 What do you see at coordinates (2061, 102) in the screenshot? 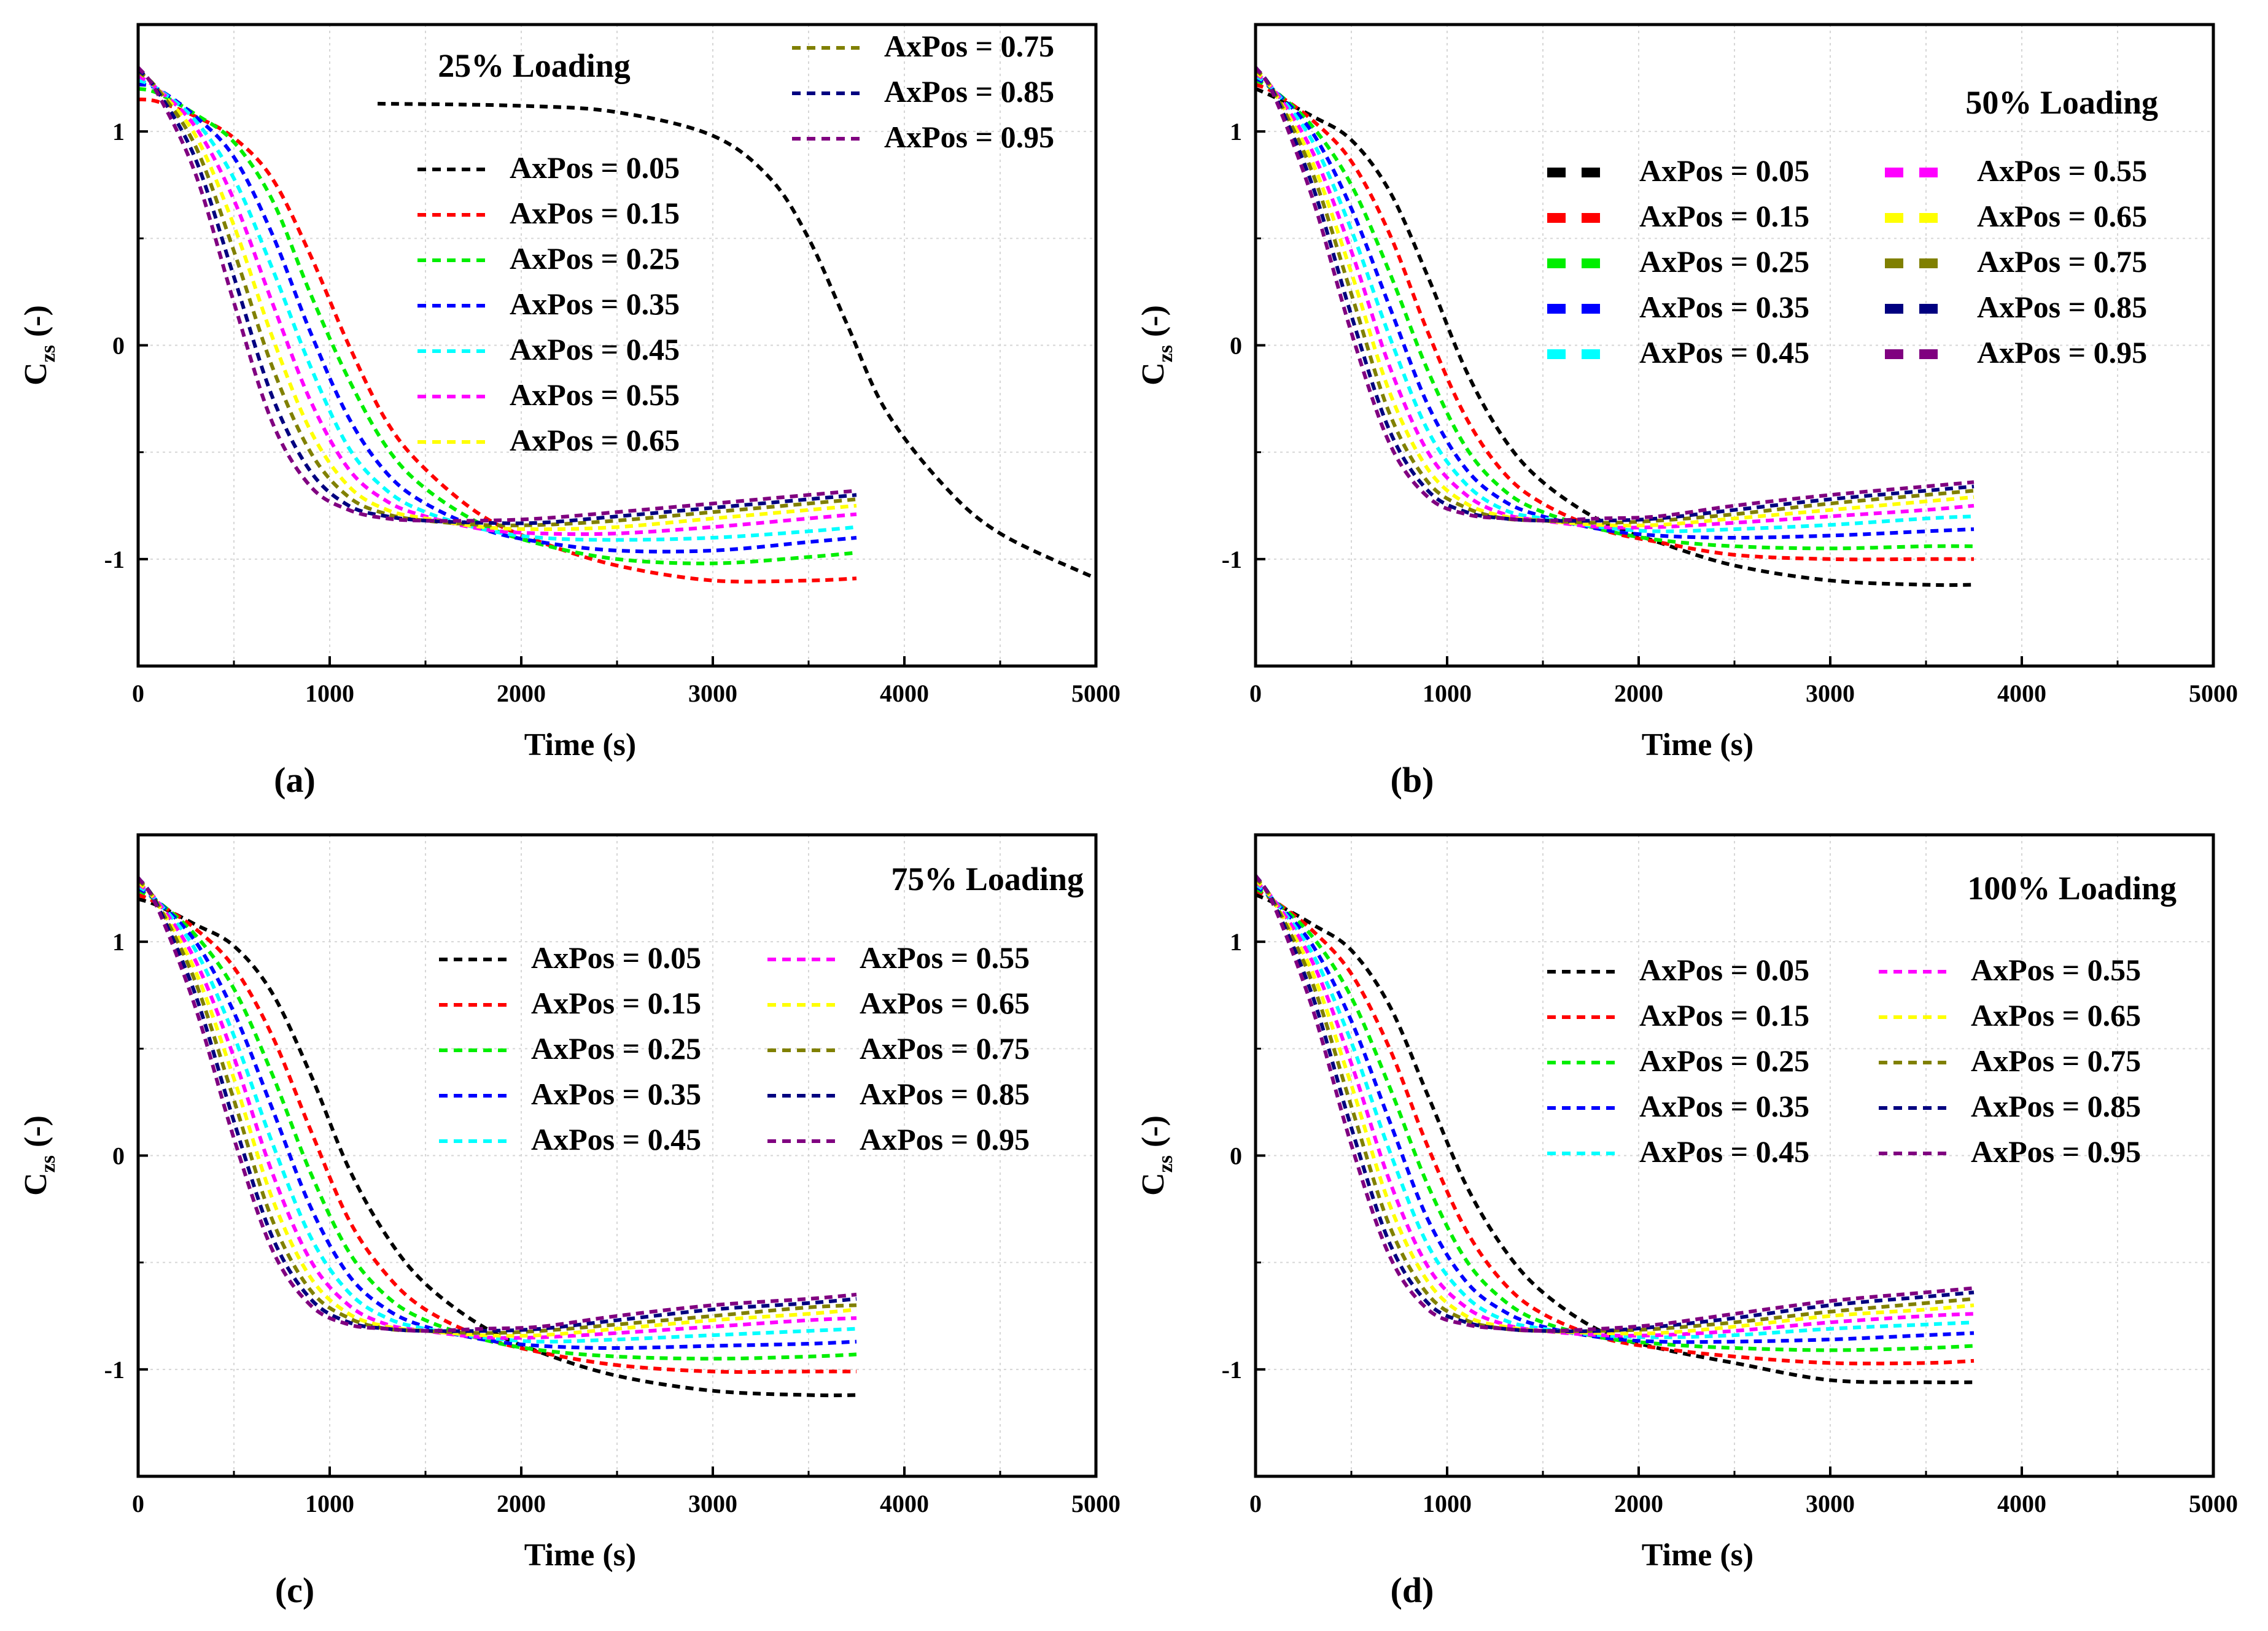
I see `chart-title: 50% Loading` at bounding box center [2061, 102].